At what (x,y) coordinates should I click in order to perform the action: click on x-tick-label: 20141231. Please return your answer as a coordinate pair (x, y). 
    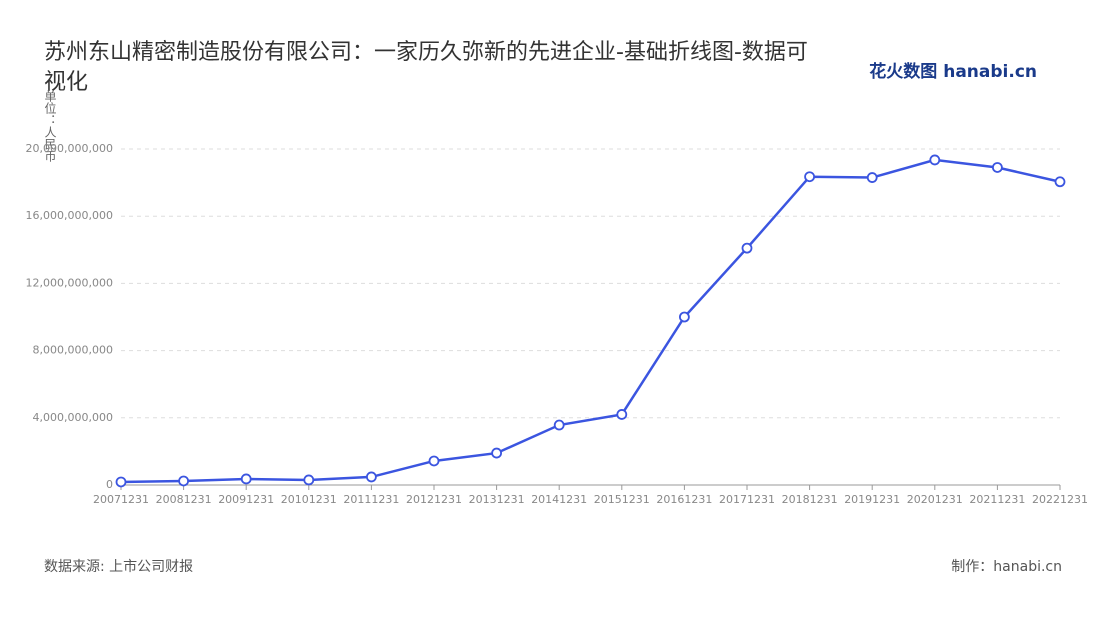
    Looking at the image, I should click on (559, 499).